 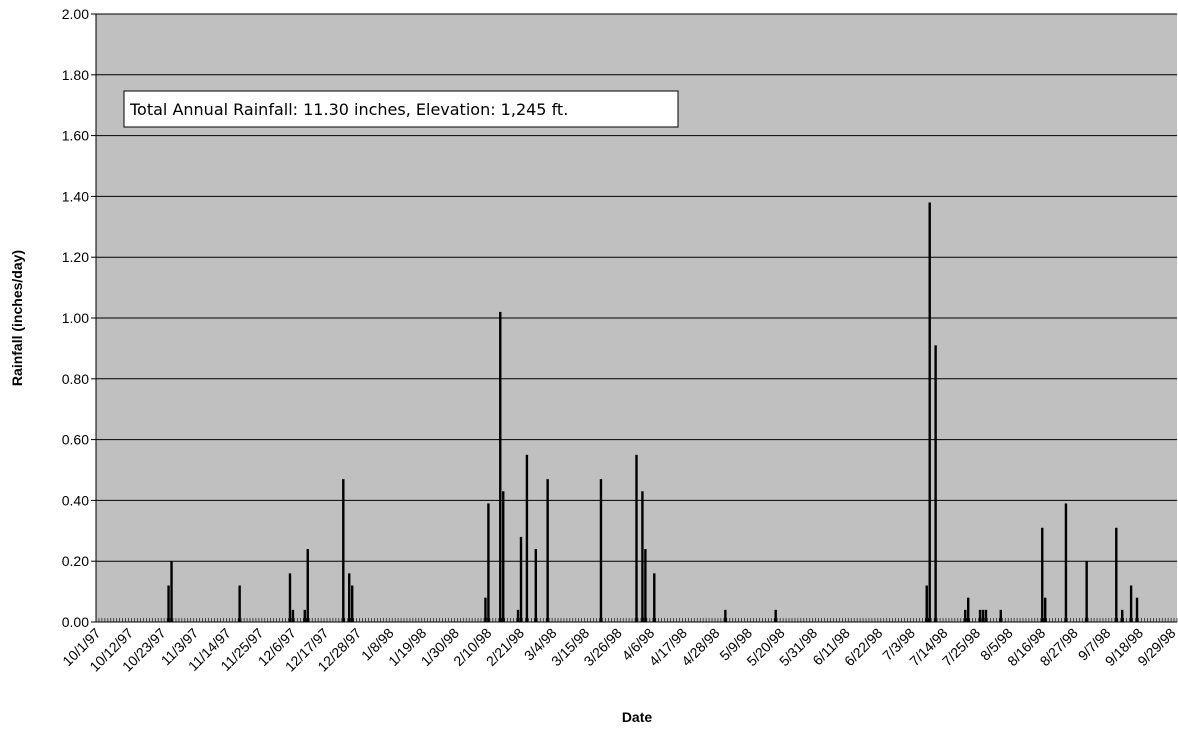 What do you see at coordinates (637, 717) in the screenshot?
I see `x-axis-title: Date` at bounding box center [637, 717].